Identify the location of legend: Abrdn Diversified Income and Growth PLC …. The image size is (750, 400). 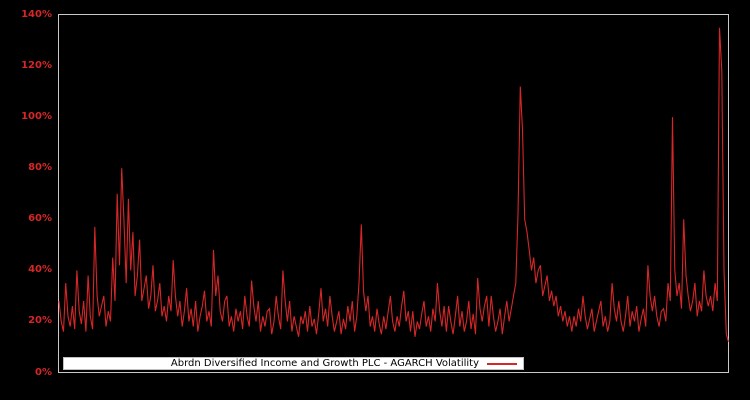
(293, 363).